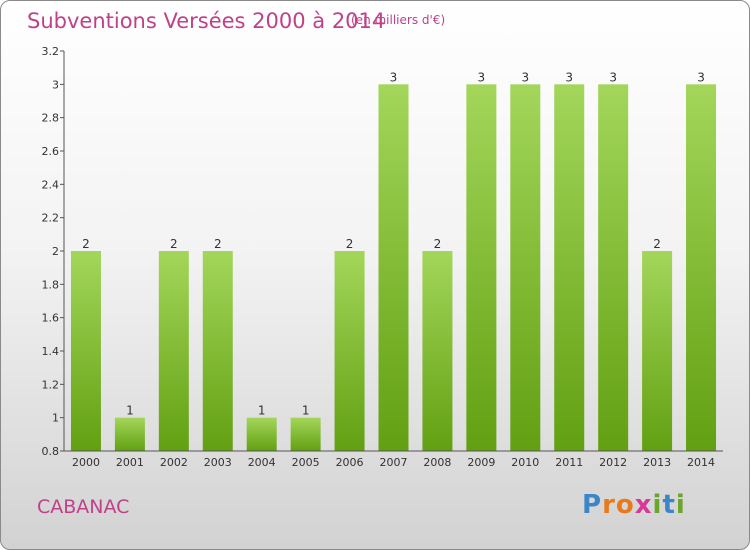  Describe the element at coordinates (130, 462) in the screenshot. I see `x-tick-label: 2001` at that location.